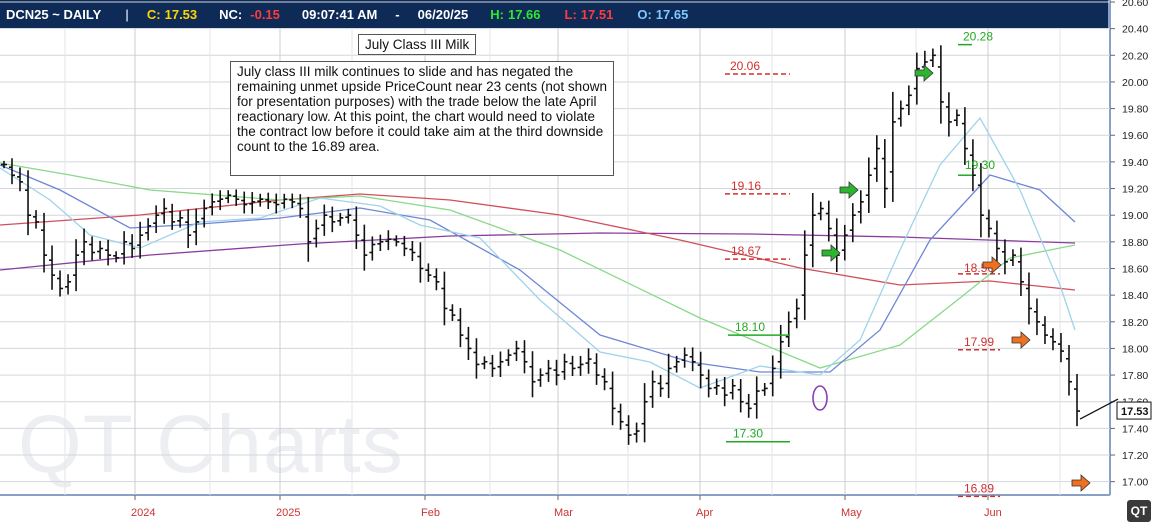 This screenshot has height=530, width=1164. Describe the element at coordinates (979, 342) in the screenshot. I see `downside-target-17-99-label: 17.99` at that location.